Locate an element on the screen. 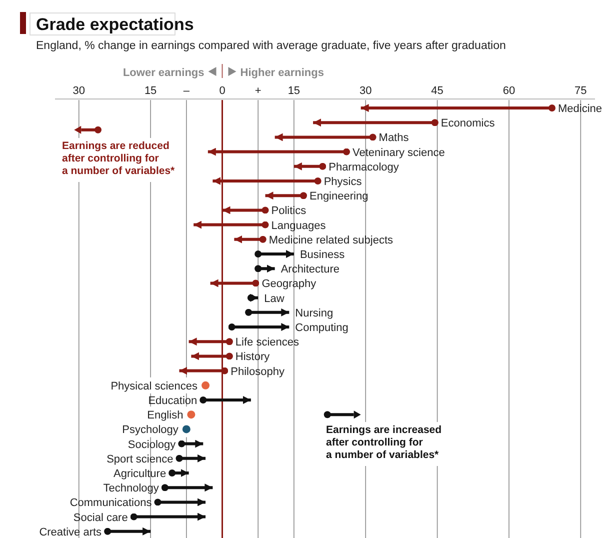 This screenshot has width=605, height=538. y-tick-label: Life sciences is located at coordinates (267, 342).